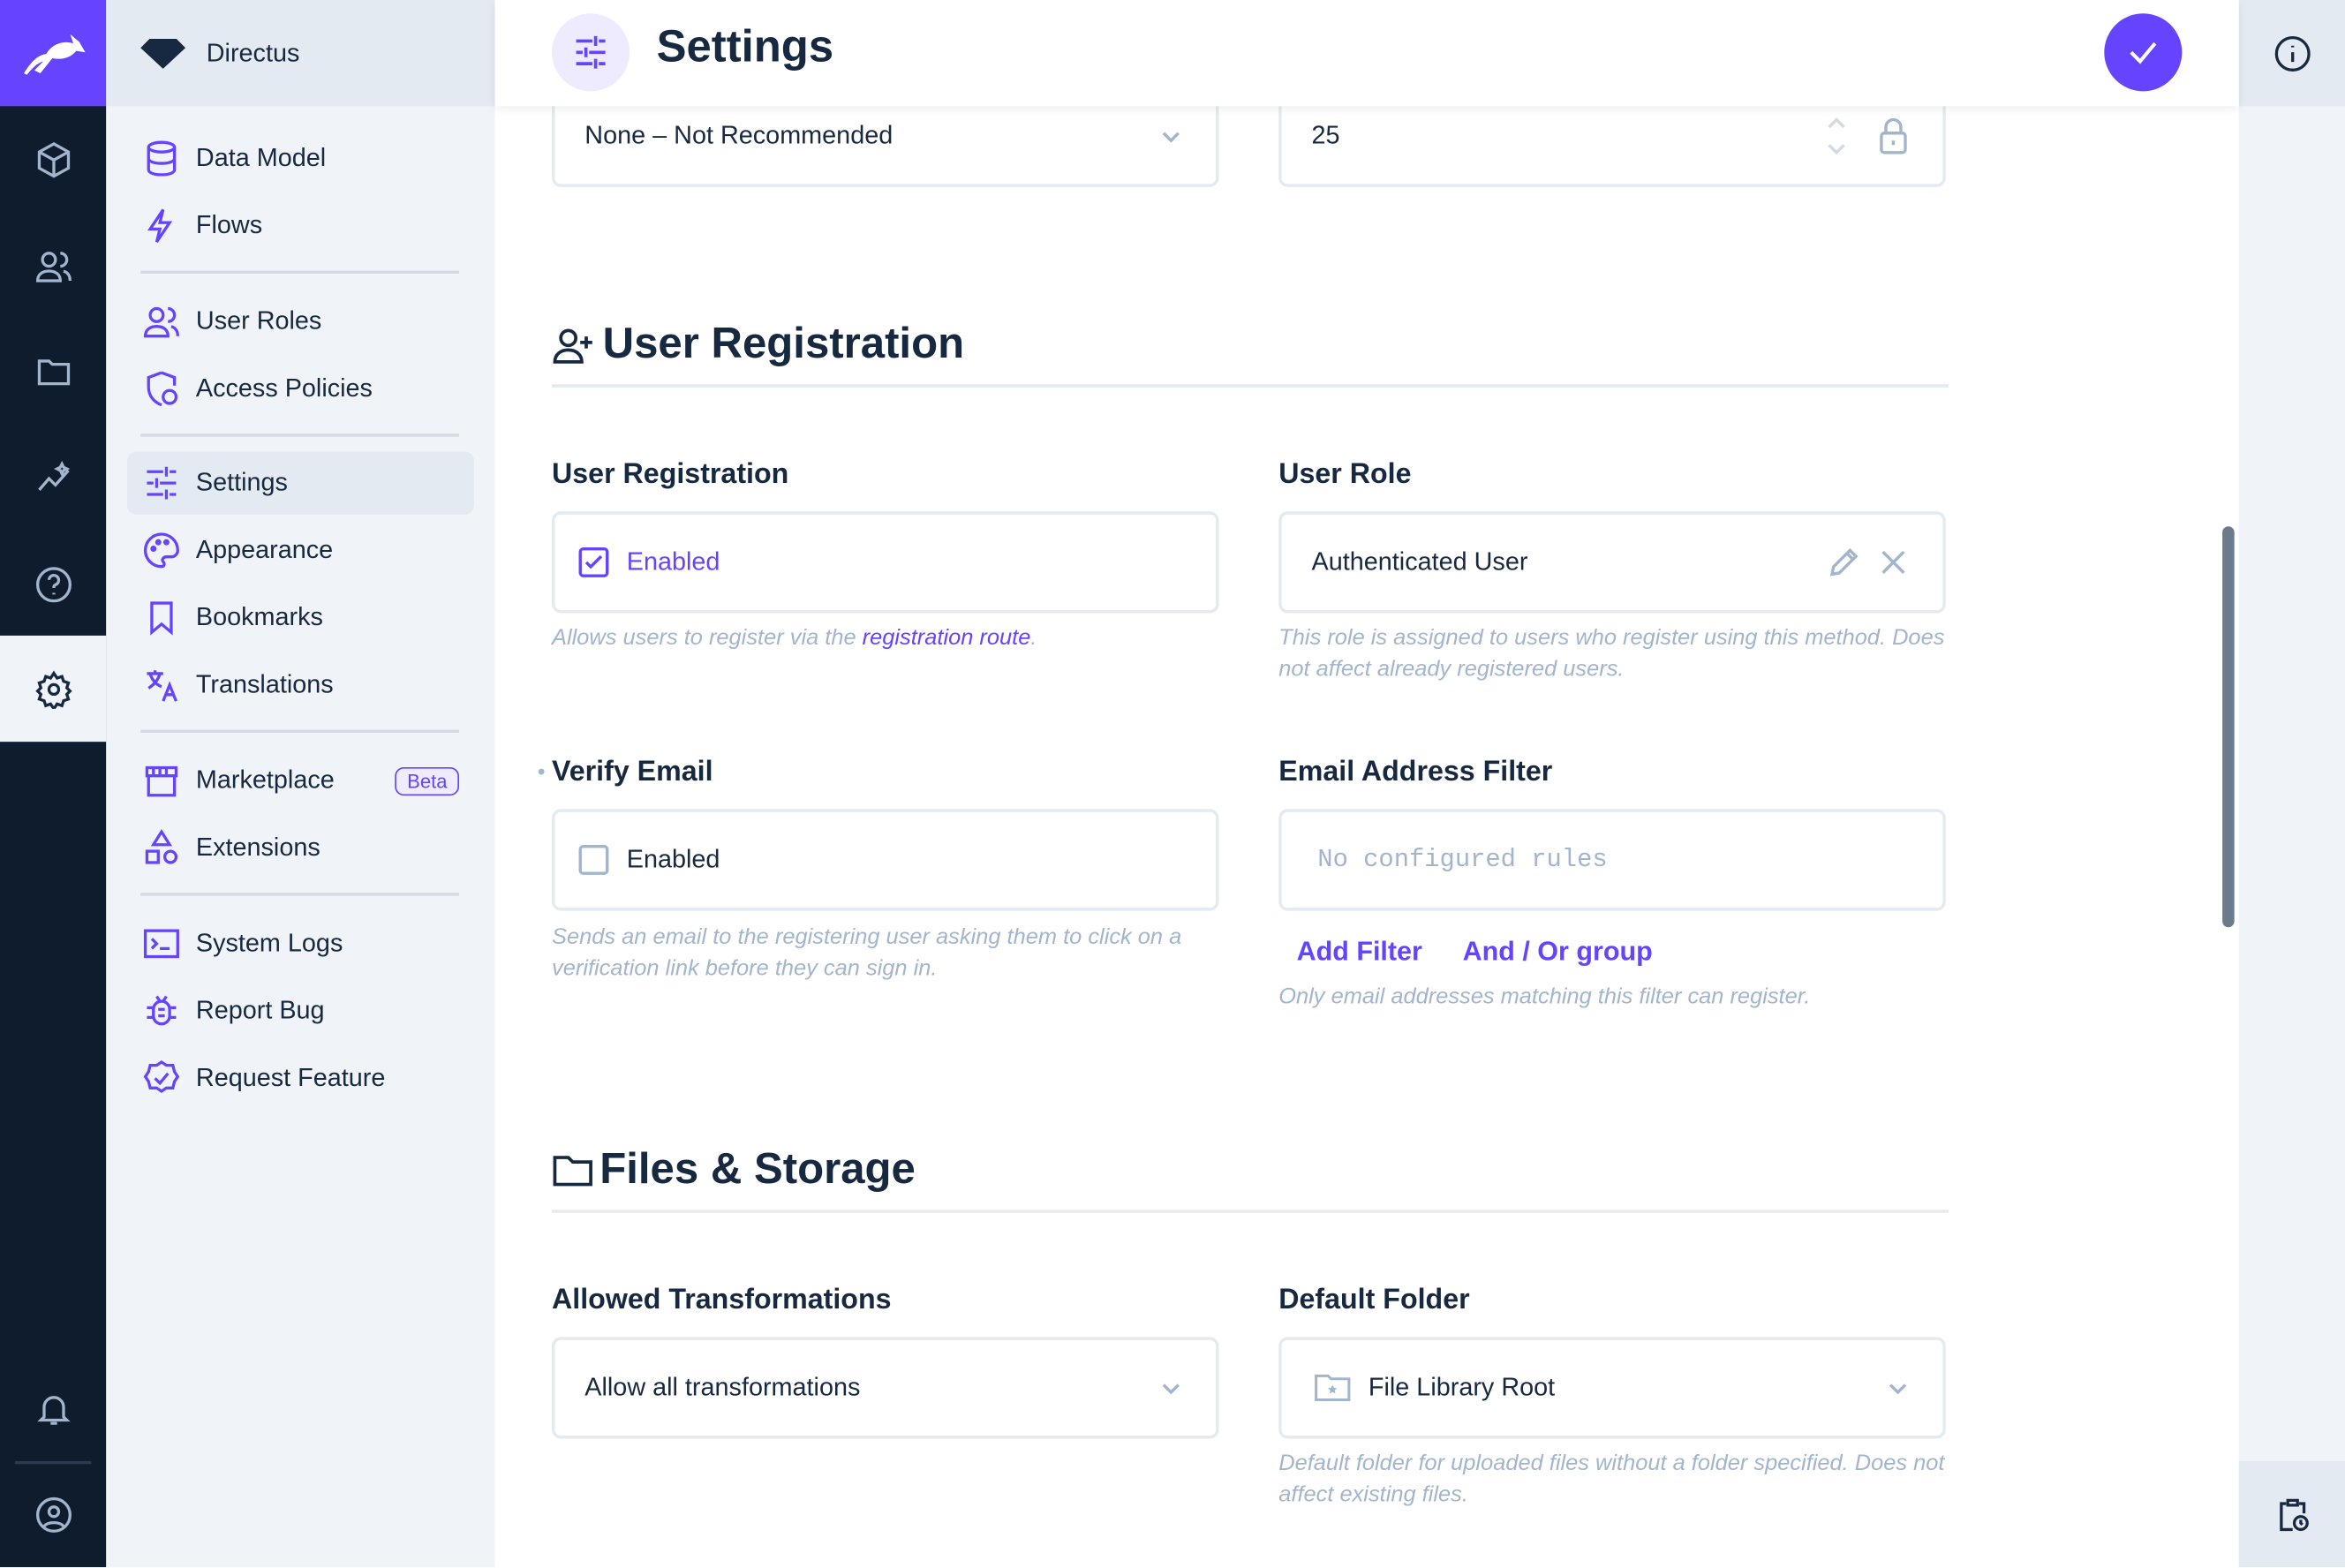  Describe the element at coordinates (161, 550) in the screenshot. I see `palette-icon` at that location.